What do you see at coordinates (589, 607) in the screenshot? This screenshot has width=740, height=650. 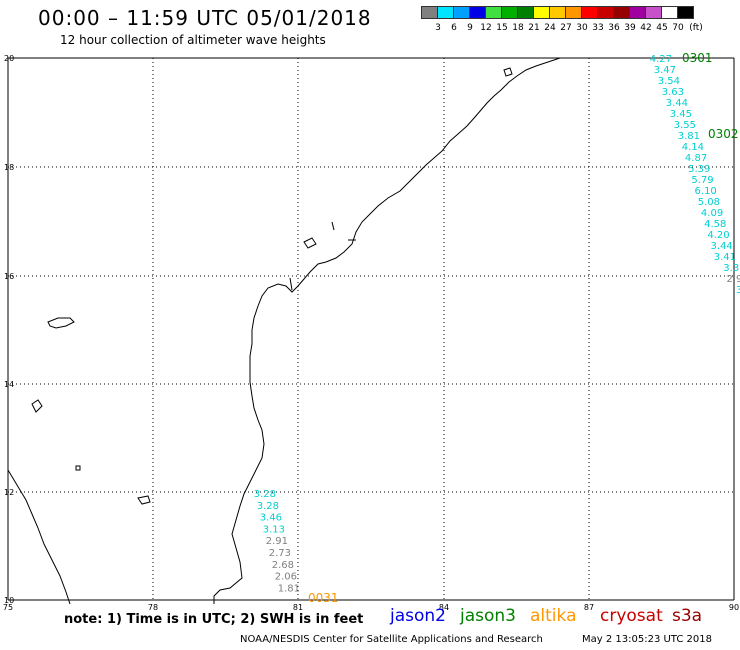 I see `x-tick-label: 87` at bounding box center [589, 607].